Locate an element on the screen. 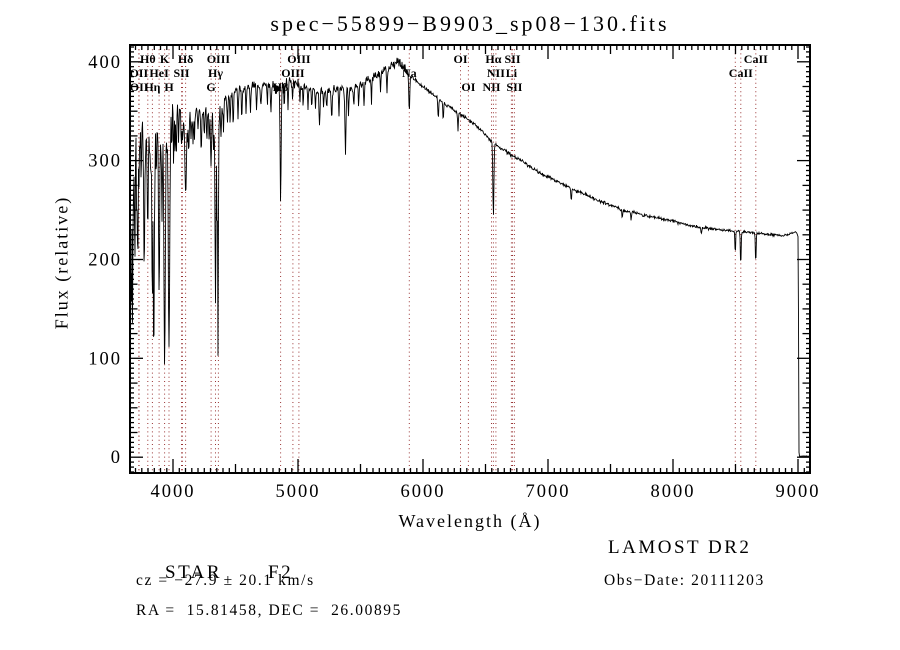  x-tick-label: 5000 is located at coordinates (298, 492).